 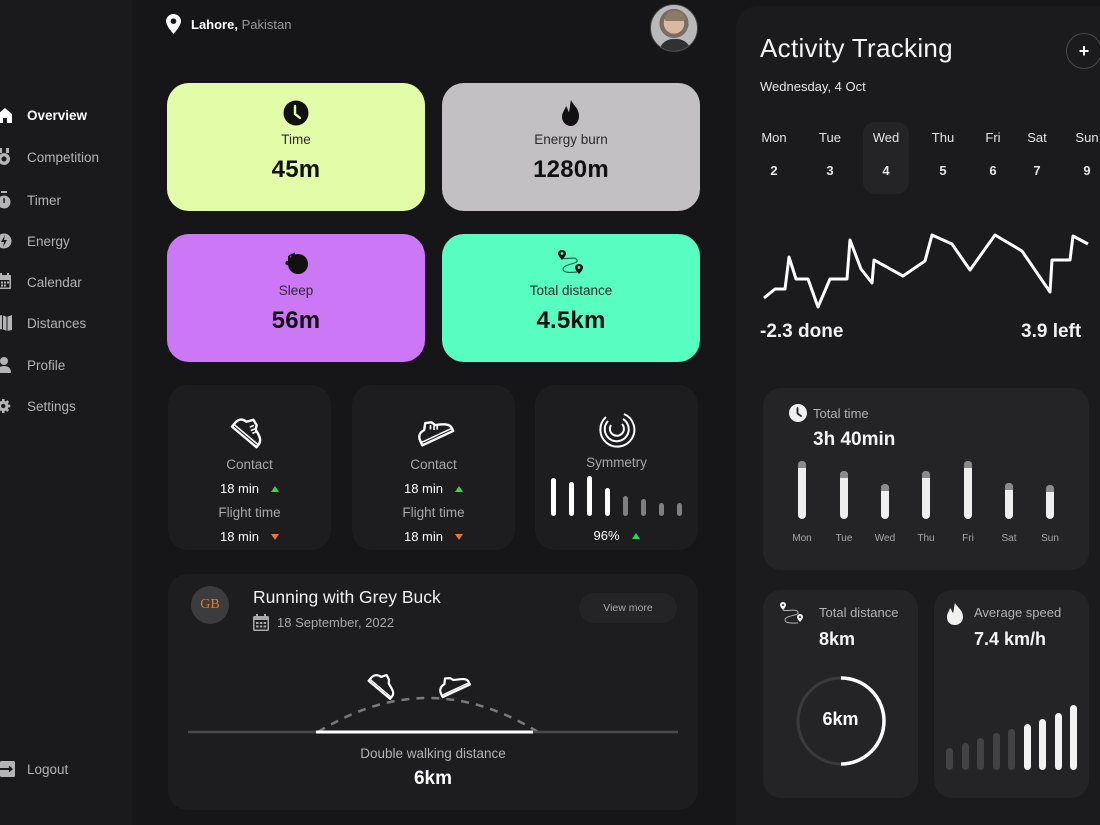 I want to click on stat-card-total-distance: Total distance 4.5km, so click(x=571, y=298).